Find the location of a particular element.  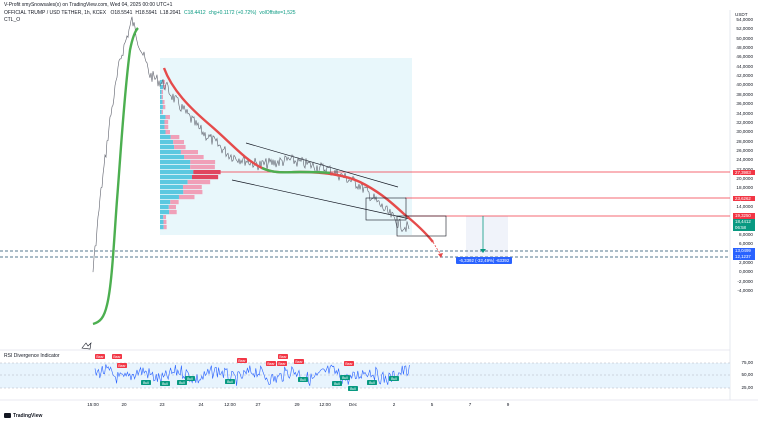

price-label: 42,0000 is located at coordinates (744, 76).